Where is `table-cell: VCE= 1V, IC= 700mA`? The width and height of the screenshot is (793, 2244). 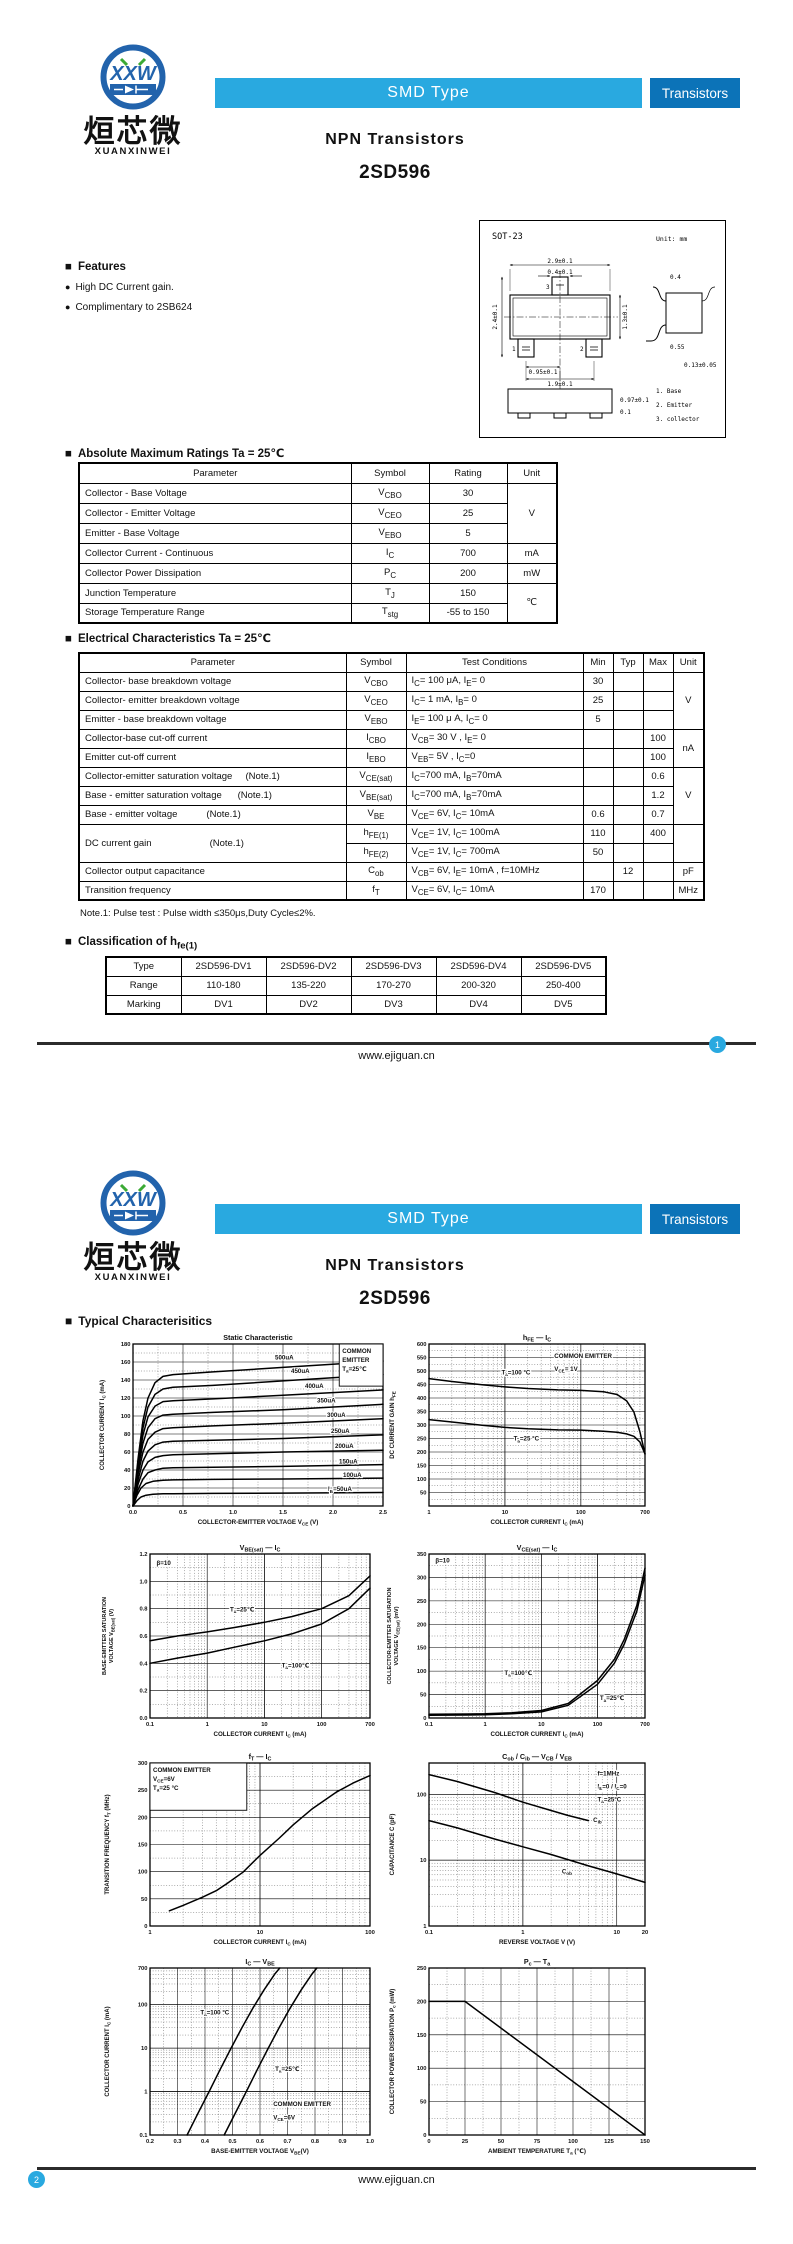 table-cell: VCE= 1V, IC= 700mA is located at coordinates (494, 852).